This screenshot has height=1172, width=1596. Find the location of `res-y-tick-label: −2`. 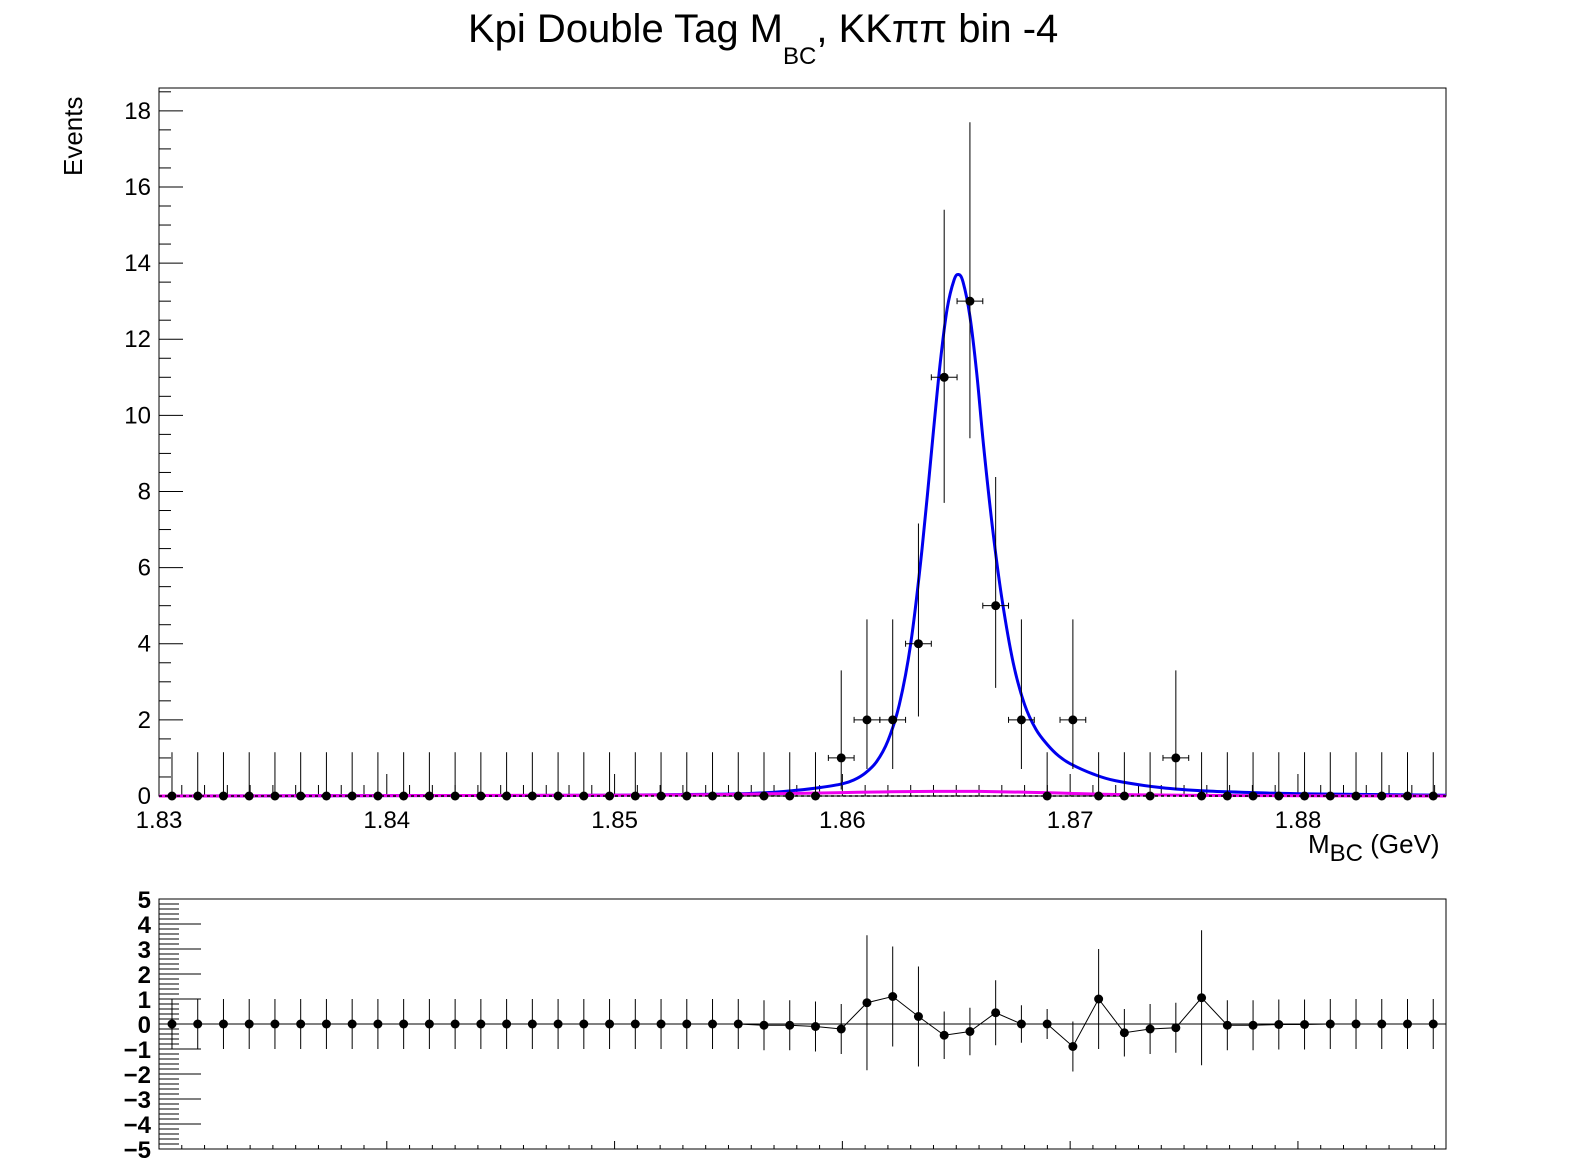

res-y-tick-label: −2 is located at coordinates (137, 1075).